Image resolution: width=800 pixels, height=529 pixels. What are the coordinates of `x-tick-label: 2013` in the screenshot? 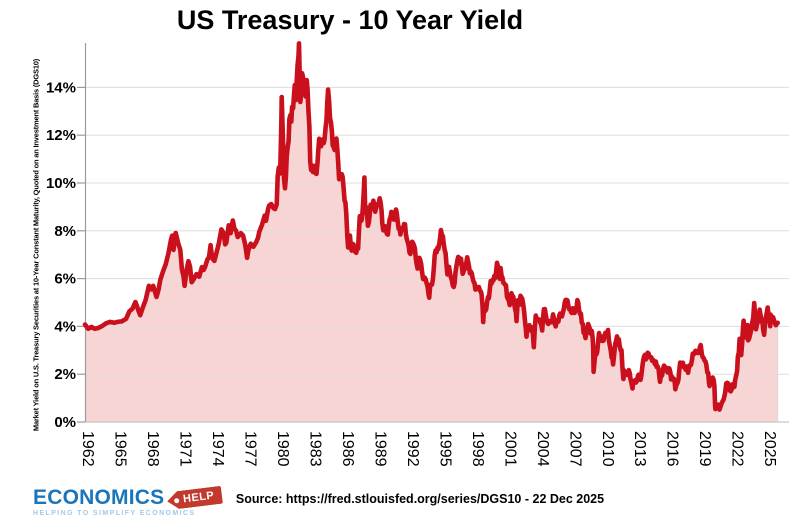 It's located at (639, 449).